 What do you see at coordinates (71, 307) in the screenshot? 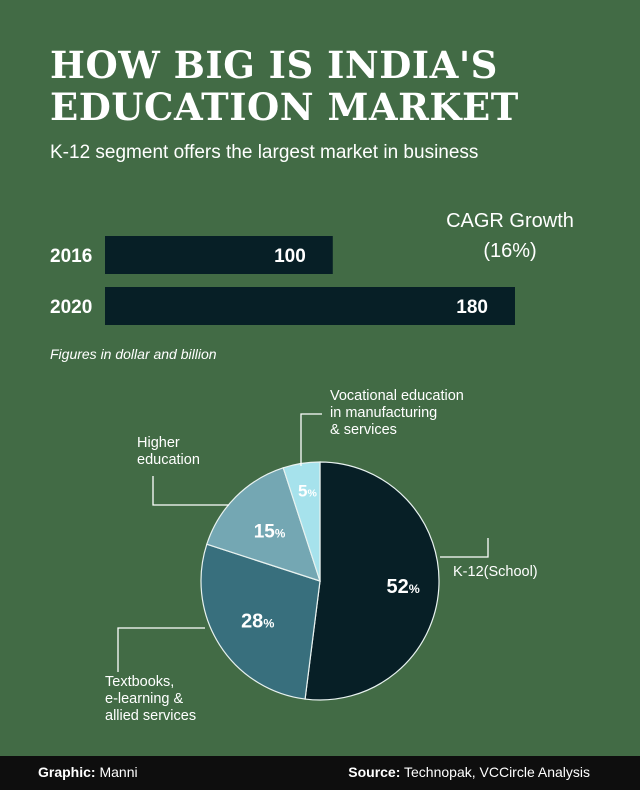
I see `bar-category-label-2020: 2020` at bounding box center [71, 307].